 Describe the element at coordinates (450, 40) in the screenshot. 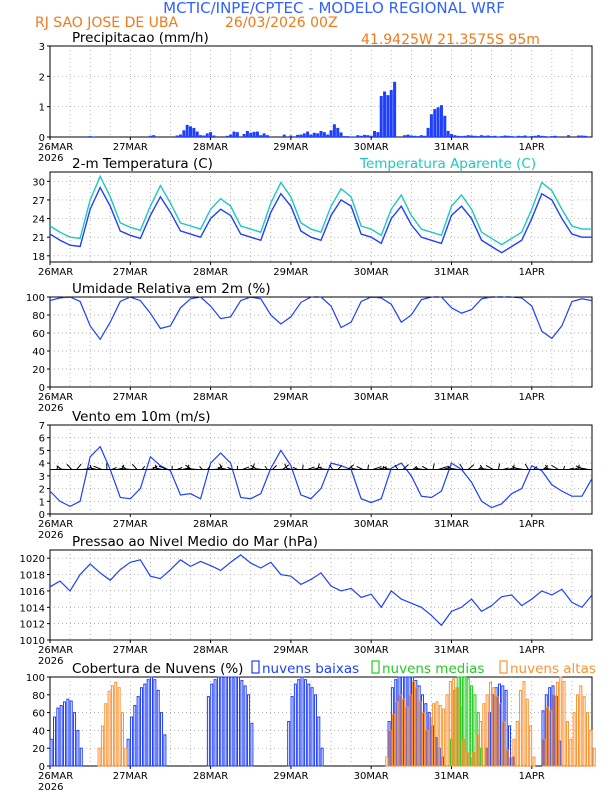

I see `coordinates-label: 41.9425W 21.3575S 95m` at that location.